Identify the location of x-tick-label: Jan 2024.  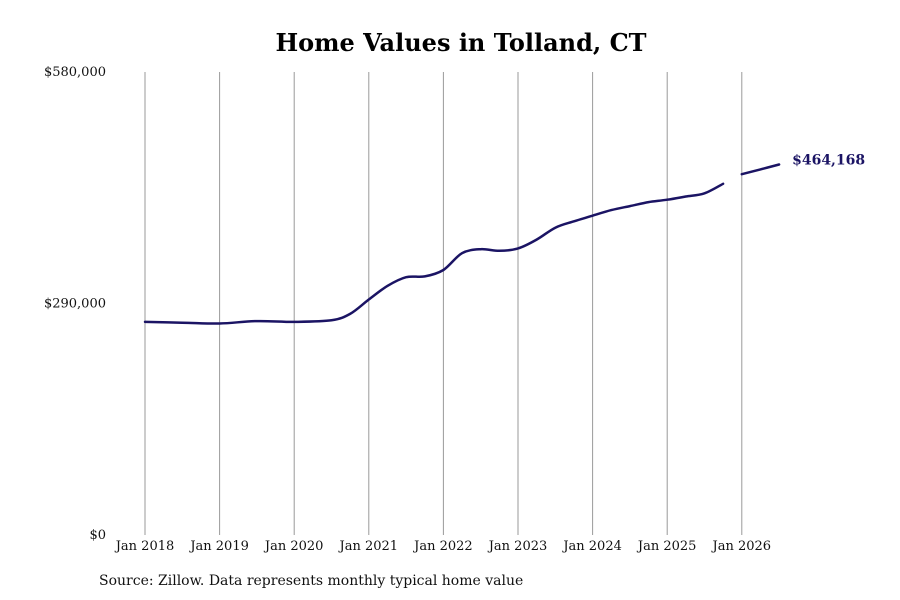
(591, 546).